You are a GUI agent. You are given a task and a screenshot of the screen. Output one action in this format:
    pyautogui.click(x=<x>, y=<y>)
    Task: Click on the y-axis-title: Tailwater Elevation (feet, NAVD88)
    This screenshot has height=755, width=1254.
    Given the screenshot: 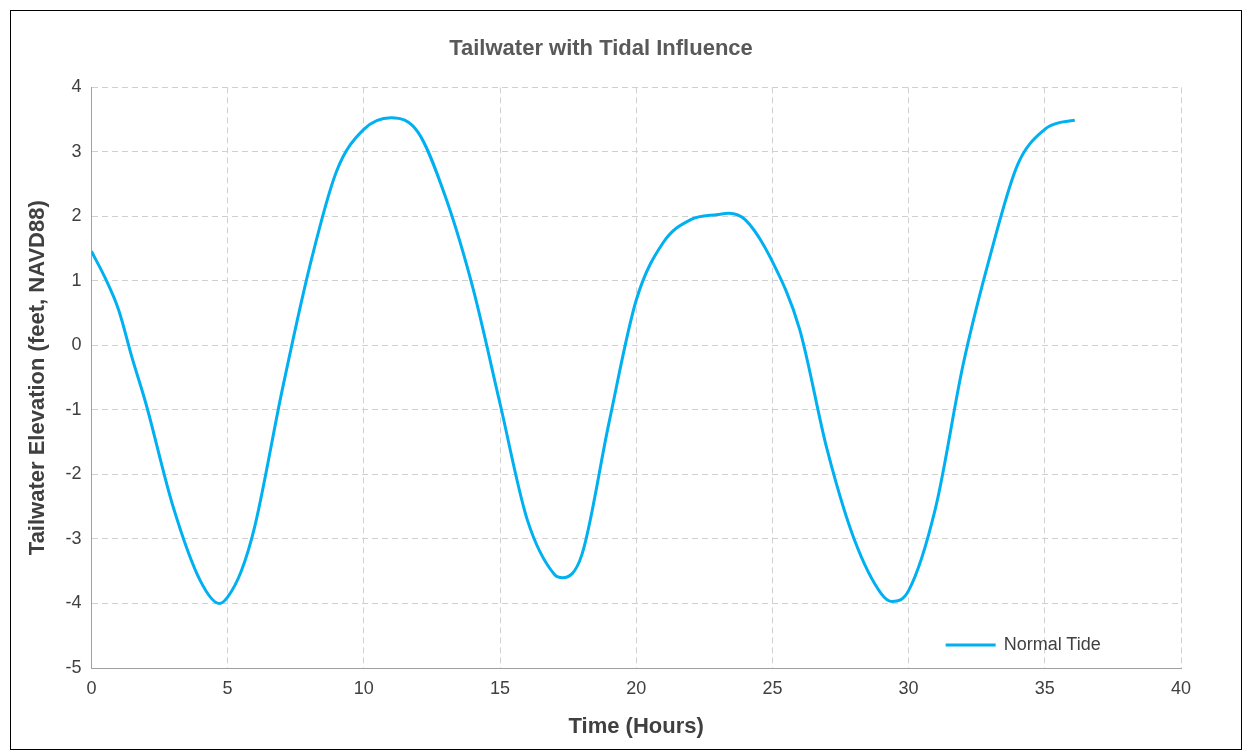 What is the action you would take?
    pyautogui.click(x=37, y=378)
    